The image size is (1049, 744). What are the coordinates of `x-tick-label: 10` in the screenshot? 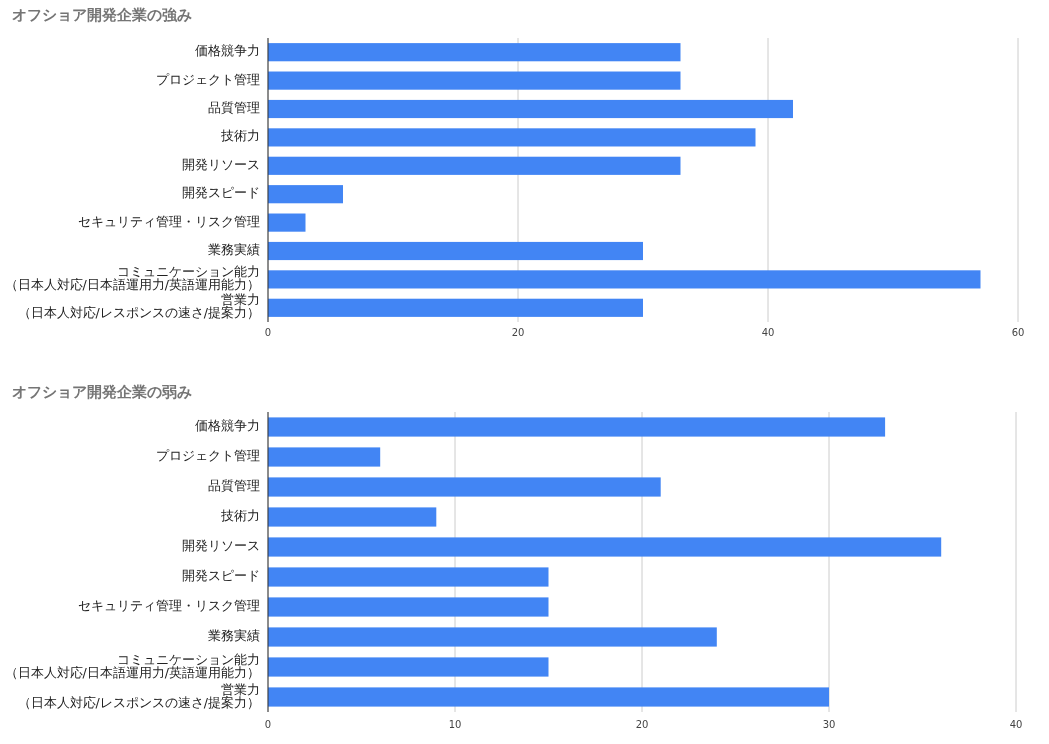 It's located at (455, 724).